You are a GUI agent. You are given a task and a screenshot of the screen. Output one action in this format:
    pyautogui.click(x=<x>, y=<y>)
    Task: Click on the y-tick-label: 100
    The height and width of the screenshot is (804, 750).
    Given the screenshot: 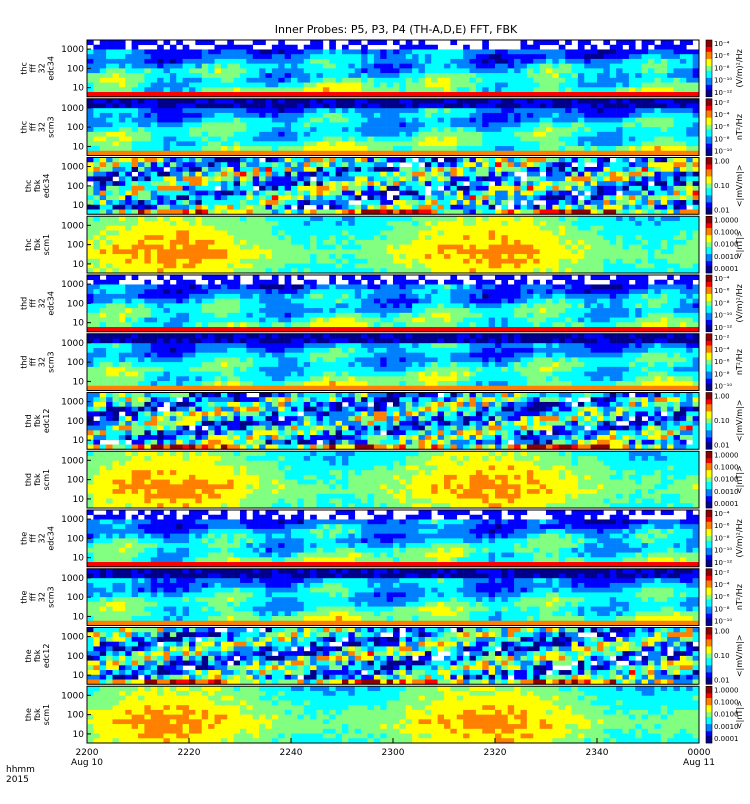 What is the action you would take?
    pyautogui.click(x=75, y=128)
    